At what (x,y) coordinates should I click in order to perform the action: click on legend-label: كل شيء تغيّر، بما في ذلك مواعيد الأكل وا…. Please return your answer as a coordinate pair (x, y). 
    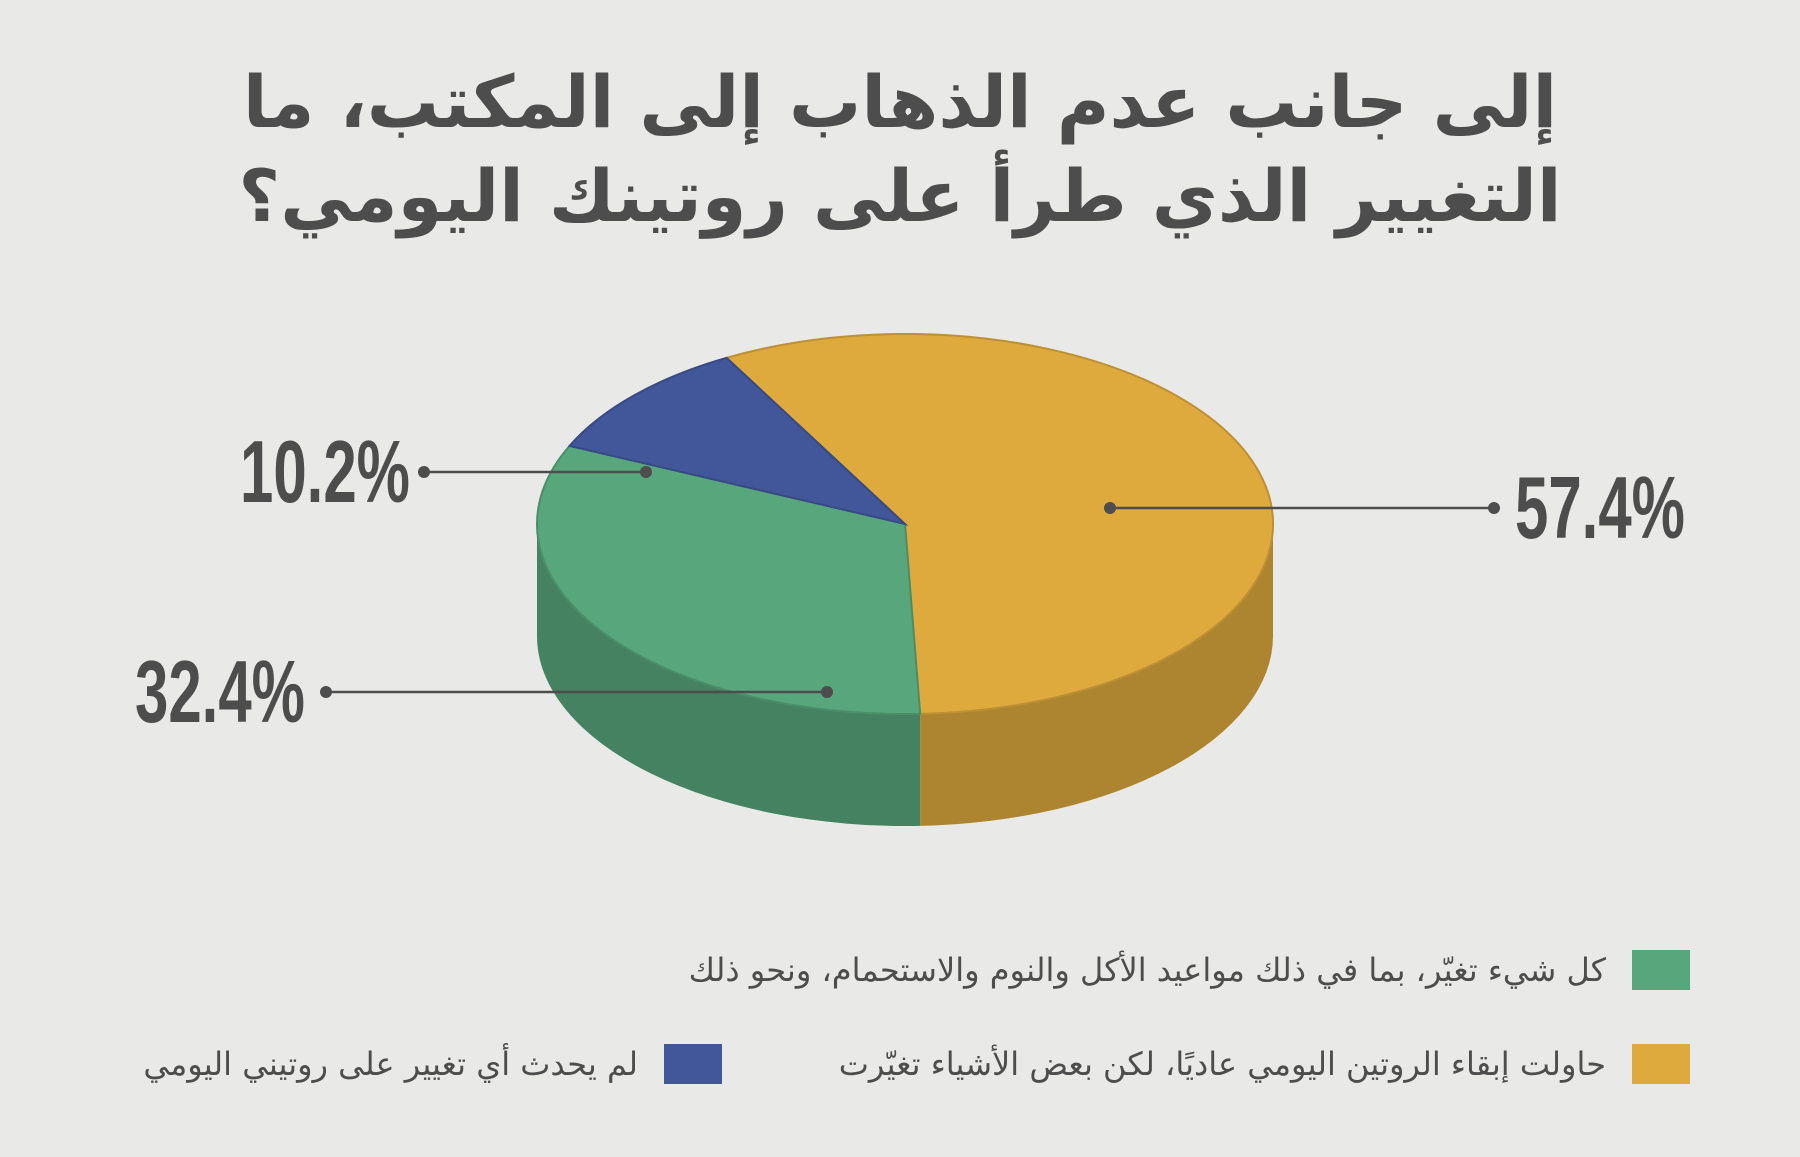
    Looking at the image, I should click on (1147, 970).